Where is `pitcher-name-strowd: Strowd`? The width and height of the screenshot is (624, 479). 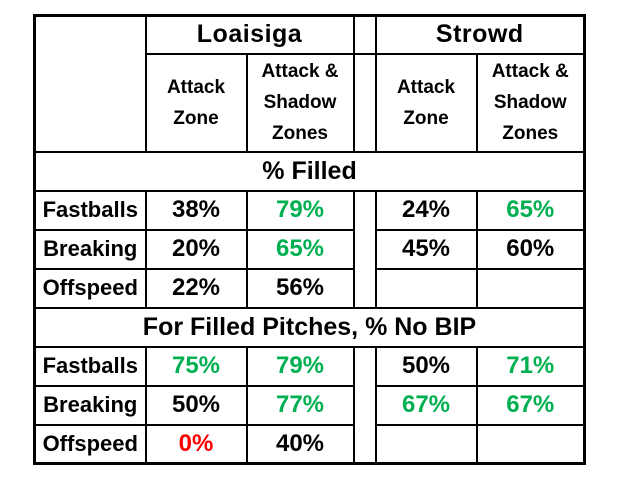
pitcher-name-strowd: Strowd is located at coordinates (480, 34).